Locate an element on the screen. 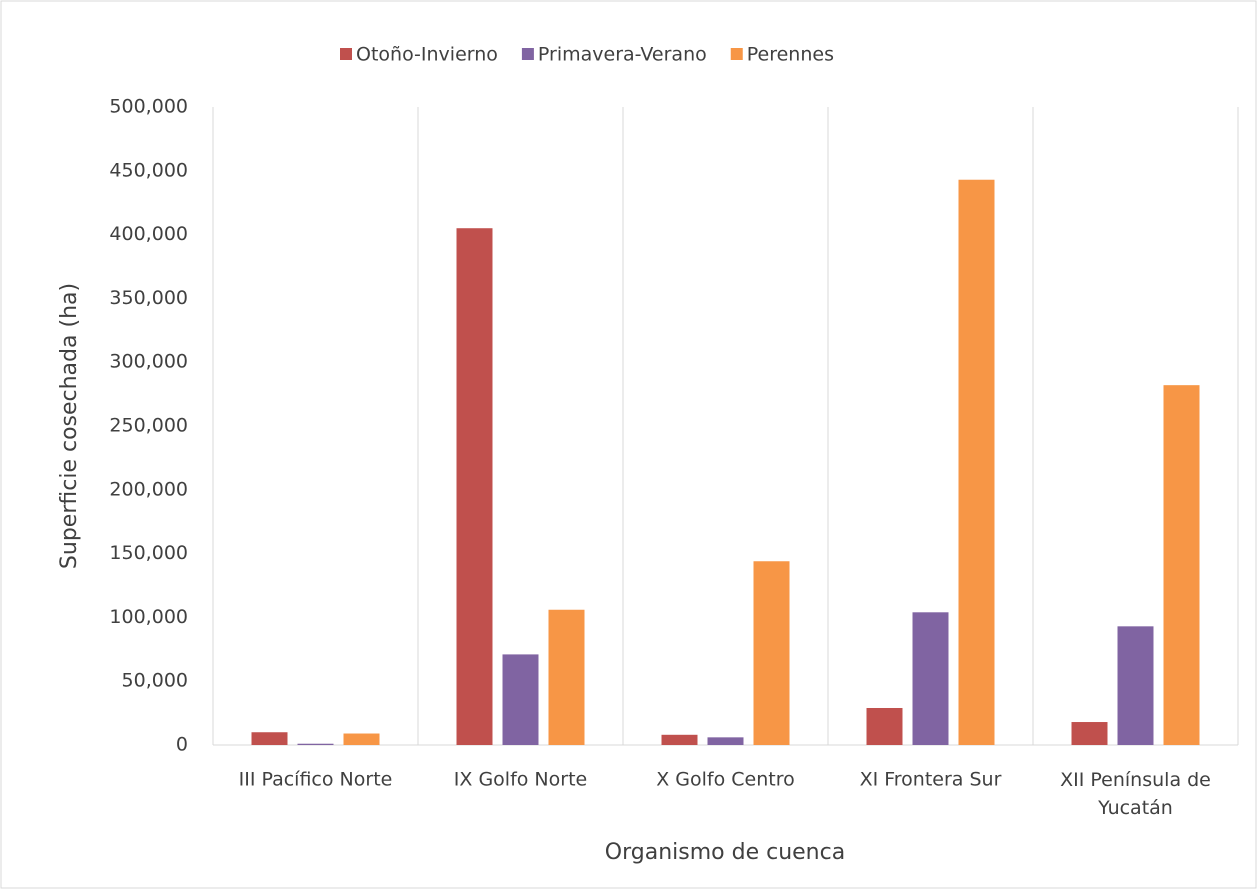 This screenshot has height=890, width=1258. y-tick-label: 450,000 is located at coordinates (148, 170).